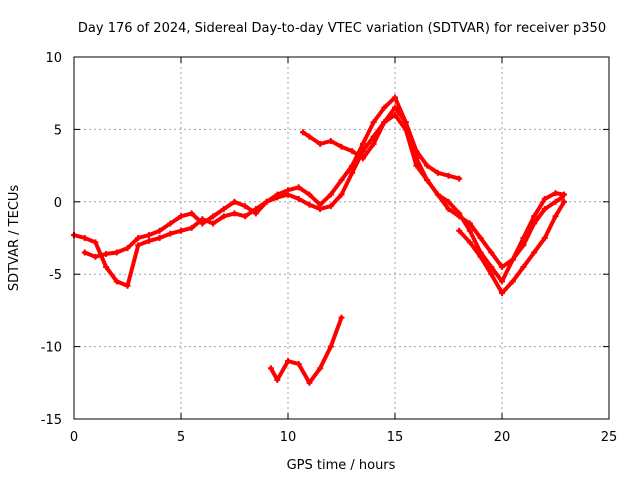 The height and width of the screenshot is (485, 640). What do you see at coordinates (395, 437) in the screenshot?
I see `x-tick-label: 15` at bounding box center [395, 437].